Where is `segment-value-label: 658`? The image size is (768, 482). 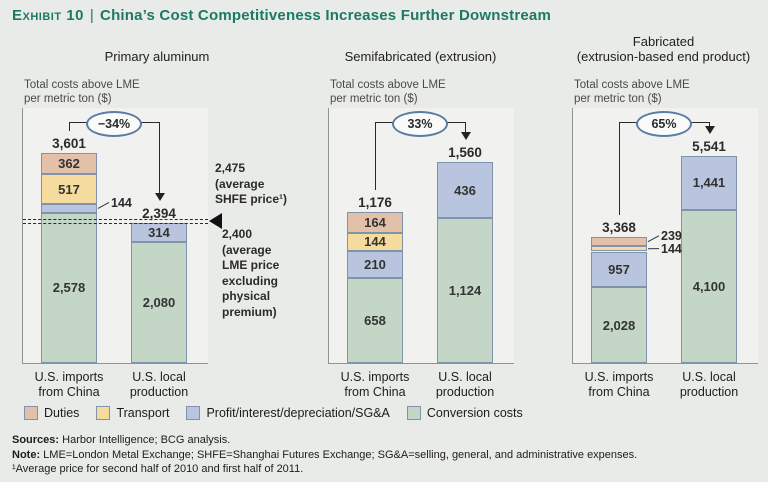 segment-value-label: 658 is located at coordinates (375, 321).